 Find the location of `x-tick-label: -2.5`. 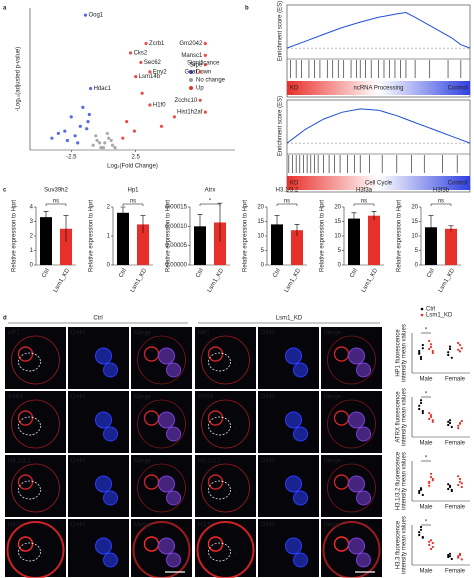

x-tick-label: -2.5 is located at coordinates (71, 158).